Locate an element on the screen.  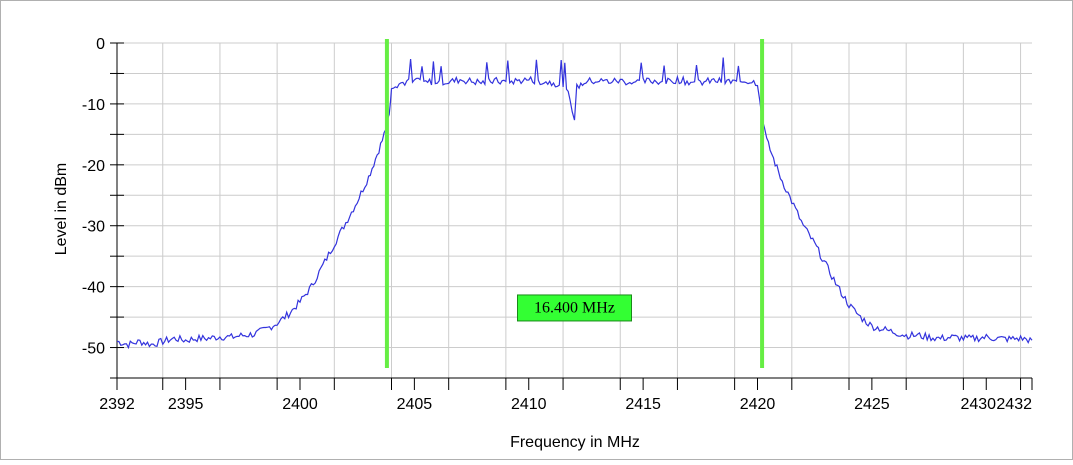
bandwidth-annotation: 16.400 MHz is located at coordinates (574, 308).